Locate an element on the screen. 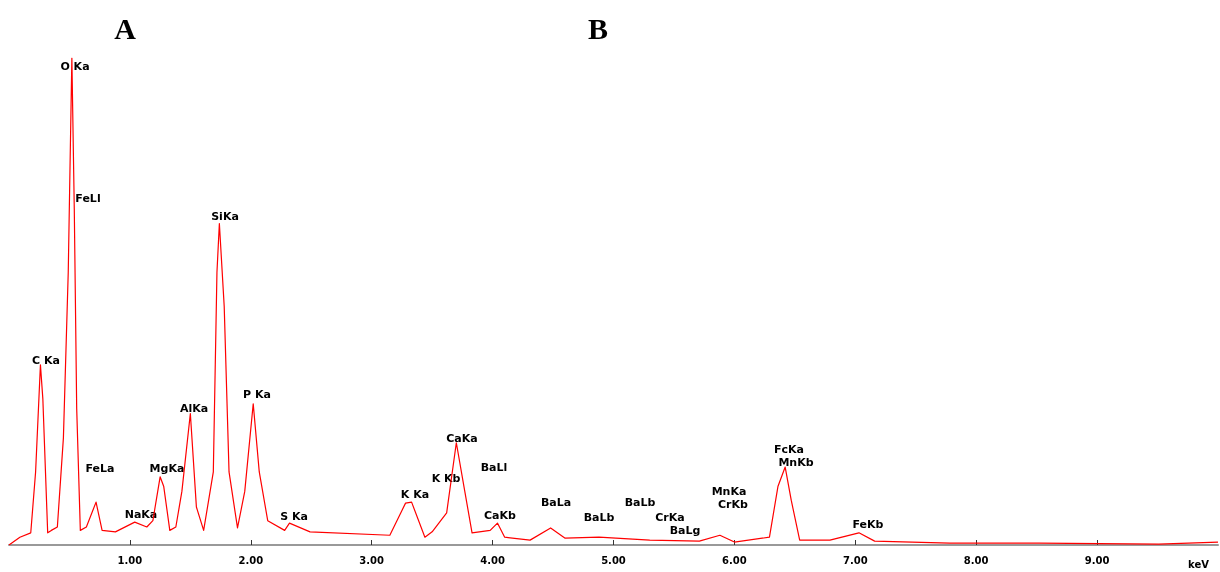  annotation: MnKb is located at coordinates (796, 462).